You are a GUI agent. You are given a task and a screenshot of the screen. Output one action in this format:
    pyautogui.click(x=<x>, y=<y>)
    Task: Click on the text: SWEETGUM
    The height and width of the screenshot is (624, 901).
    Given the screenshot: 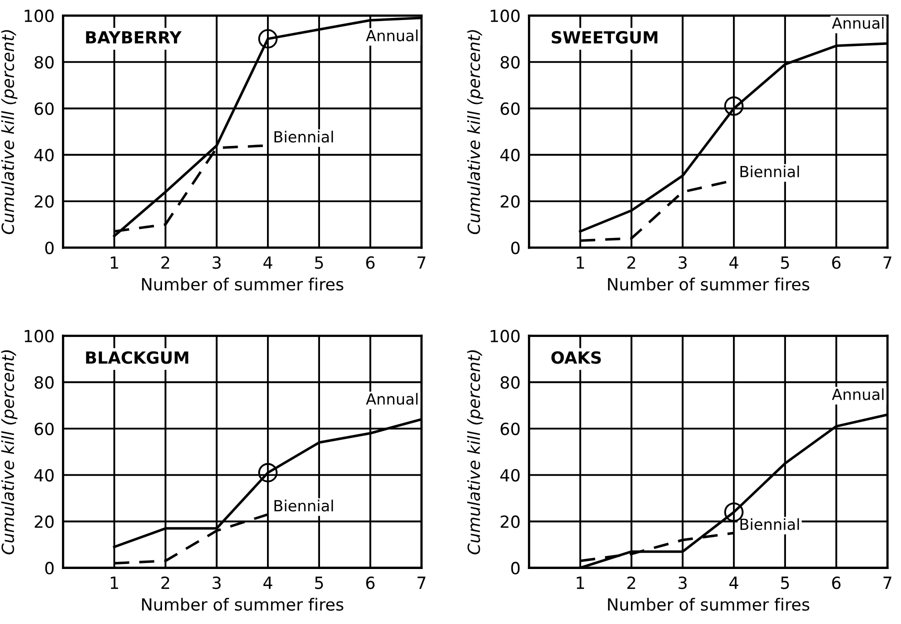 What is the action you would take?
    pyautogui.click(x=605, y=37)
    